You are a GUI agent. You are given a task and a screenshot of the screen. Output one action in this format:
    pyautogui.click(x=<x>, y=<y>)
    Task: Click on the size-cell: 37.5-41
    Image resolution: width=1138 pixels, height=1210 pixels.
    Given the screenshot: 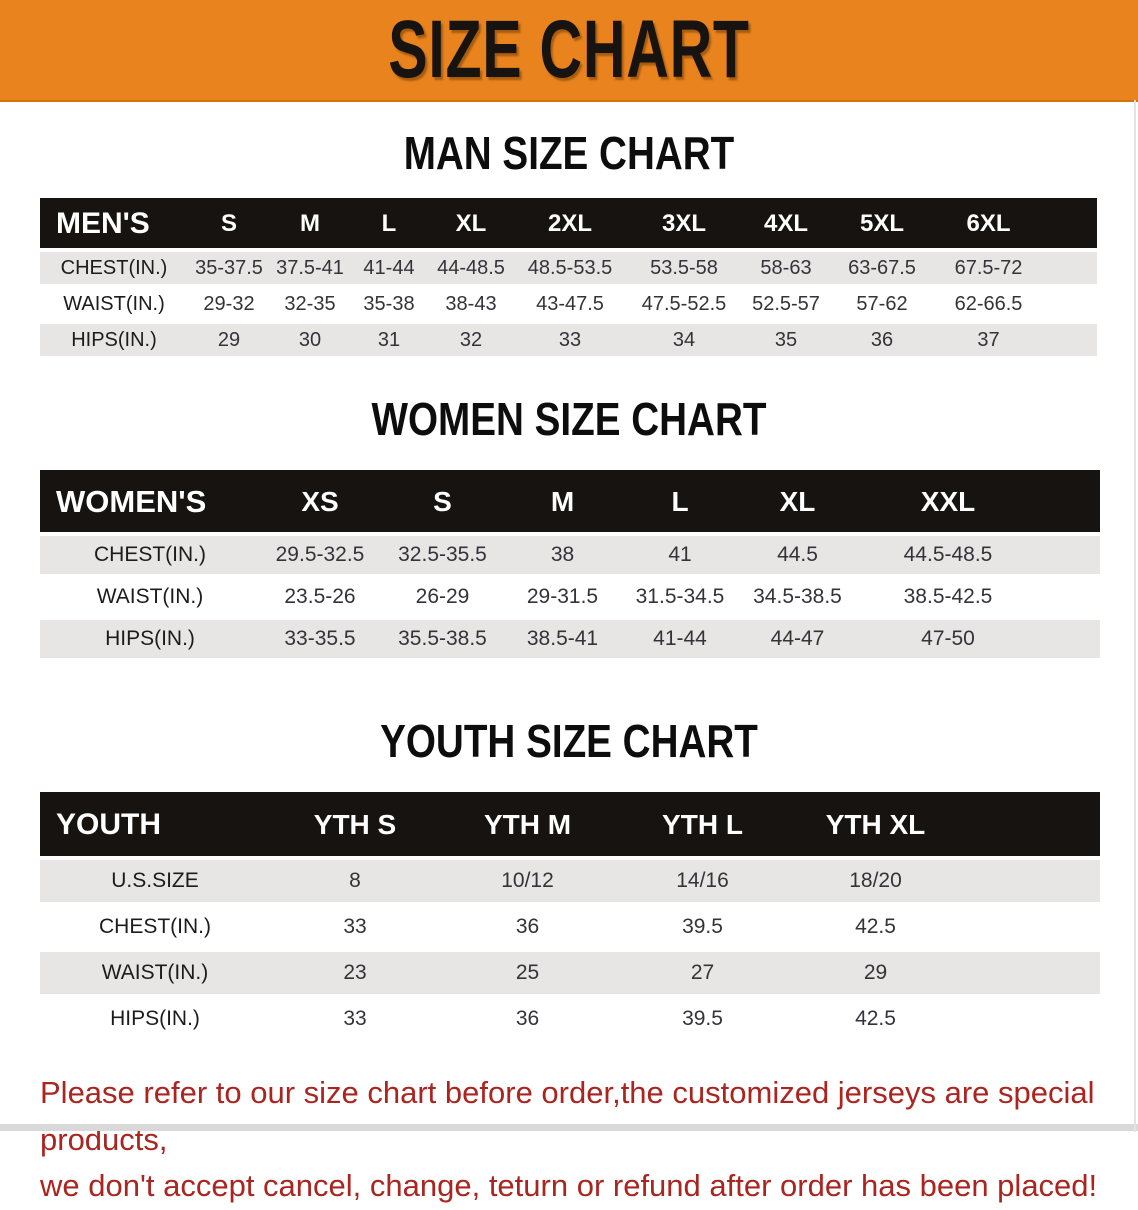 What is the action you would take?
    pyautogui.click(x=310, y=269)
    